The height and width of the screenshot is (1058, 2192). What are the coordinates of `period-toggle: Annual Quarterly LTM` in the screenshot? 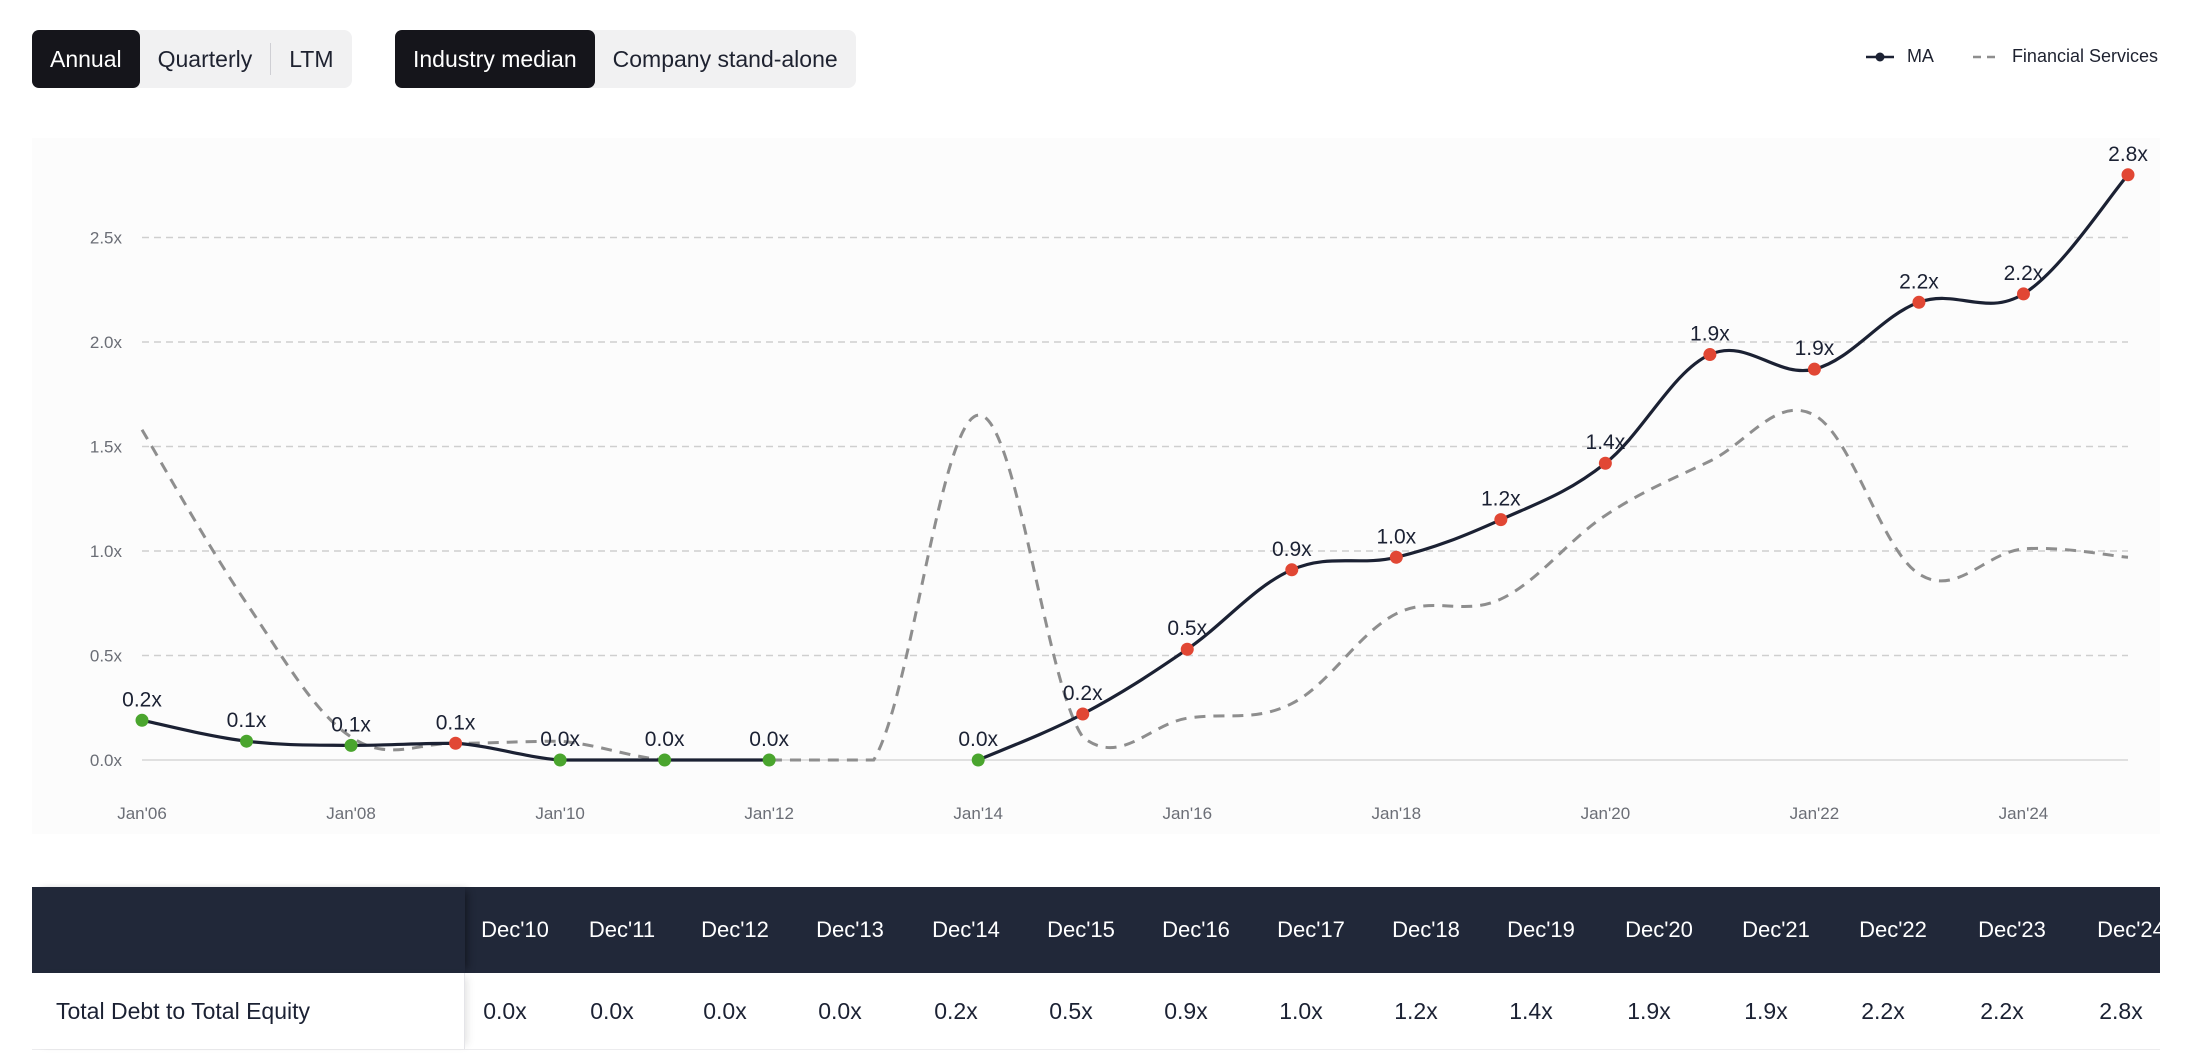 It's located at (192, 59).